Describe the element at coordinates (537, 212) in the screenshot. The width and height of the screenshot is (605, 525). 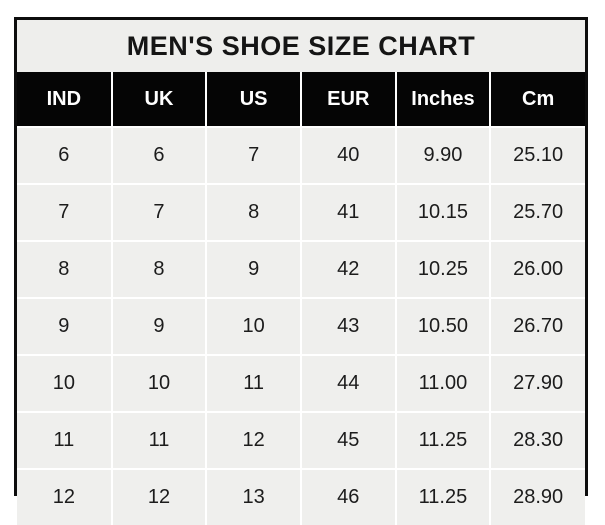
I see `table-cell: 25.70` at that location.